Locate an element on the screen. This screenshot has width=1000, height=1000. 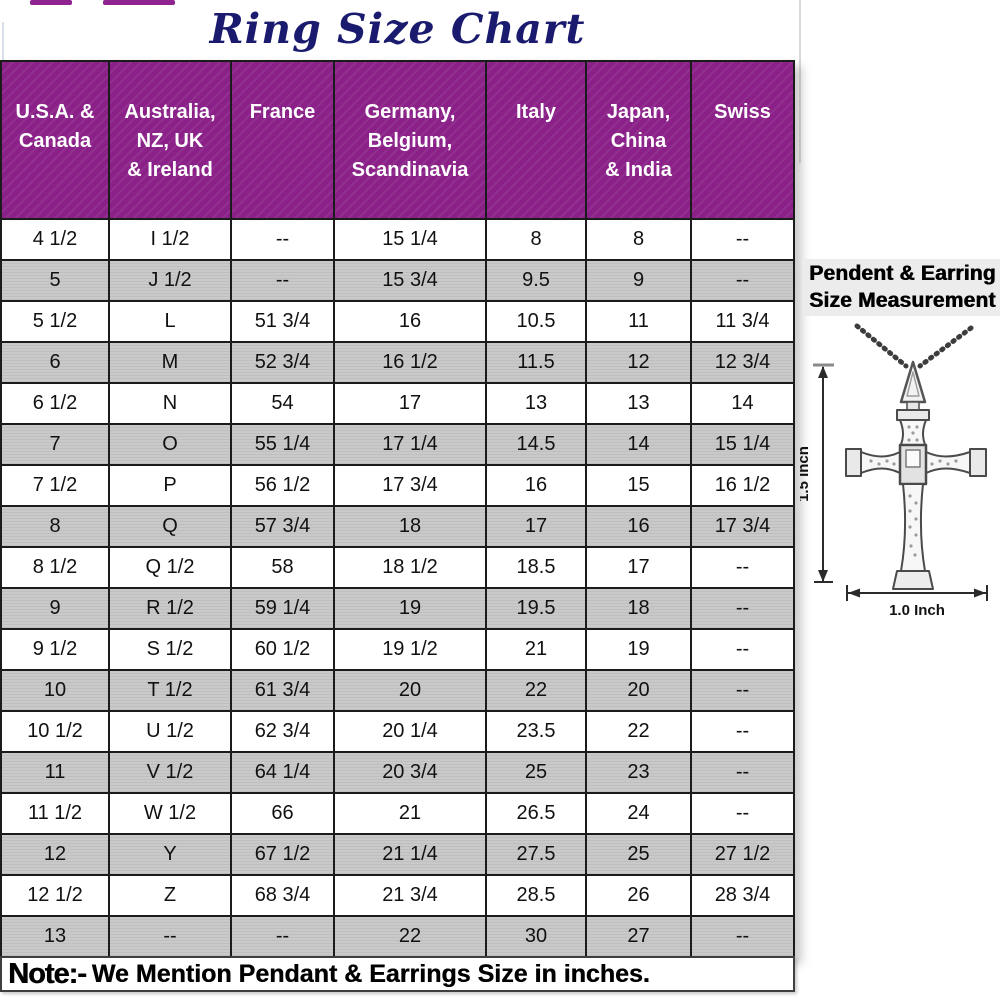
table-row: 10 1/2 U 1/2 62 3/4 20 1/4 23.5 22 -- is located at coordinates (397, 731).